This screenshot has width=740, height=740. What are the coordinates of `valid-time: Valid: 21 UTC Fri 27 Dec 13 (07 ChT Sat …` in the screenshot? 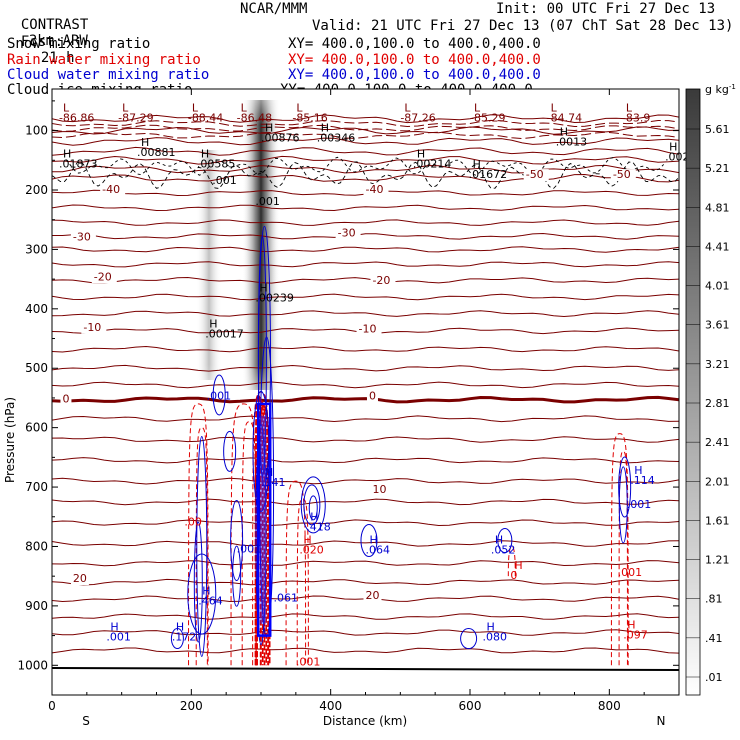 It's located at (523, 26).